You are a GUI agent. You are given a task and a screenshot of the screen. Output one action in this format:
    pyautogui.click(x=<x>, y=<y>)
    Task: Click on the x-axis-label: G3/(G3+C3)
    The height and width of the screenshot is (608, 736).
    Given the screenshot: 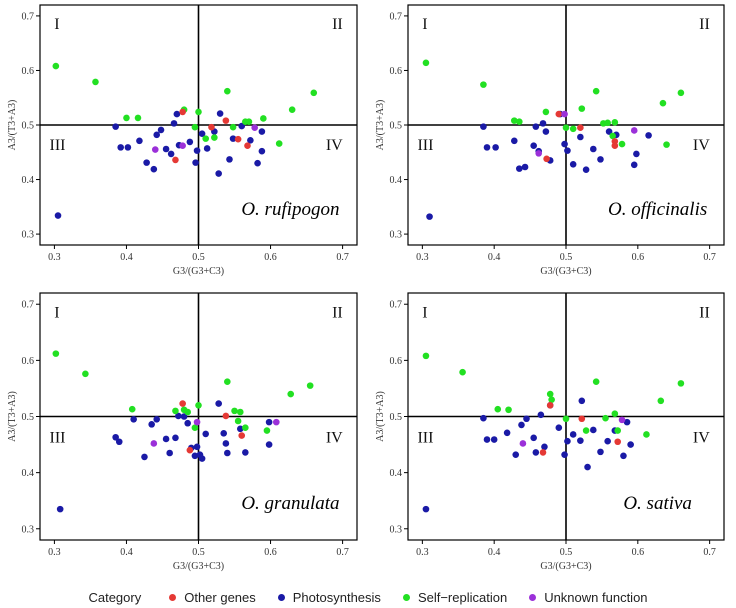 What is the action you would take?
    pyautogui.click(x=198, y=566)
    